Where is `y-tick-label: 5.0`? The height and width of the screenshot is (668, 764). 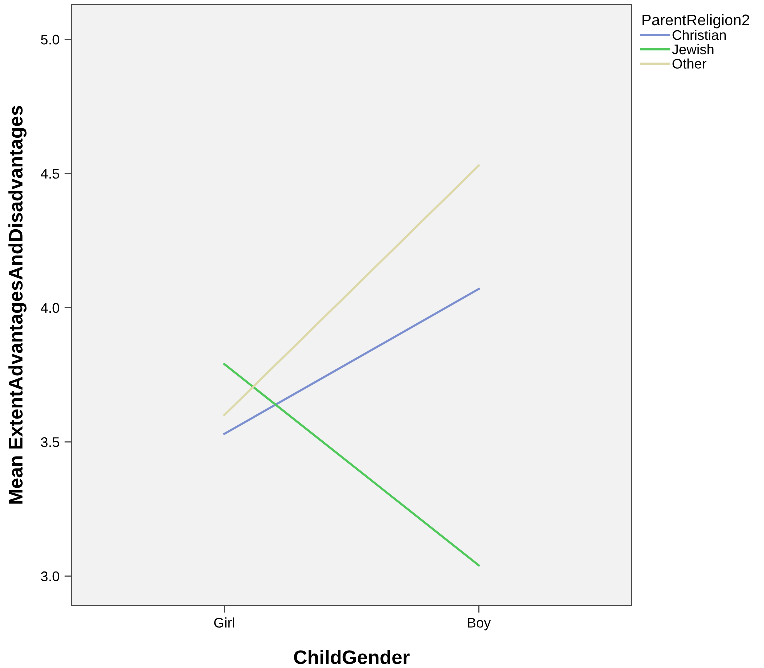 y-tick-label: 5.0 is located at coordinates (50, 39).